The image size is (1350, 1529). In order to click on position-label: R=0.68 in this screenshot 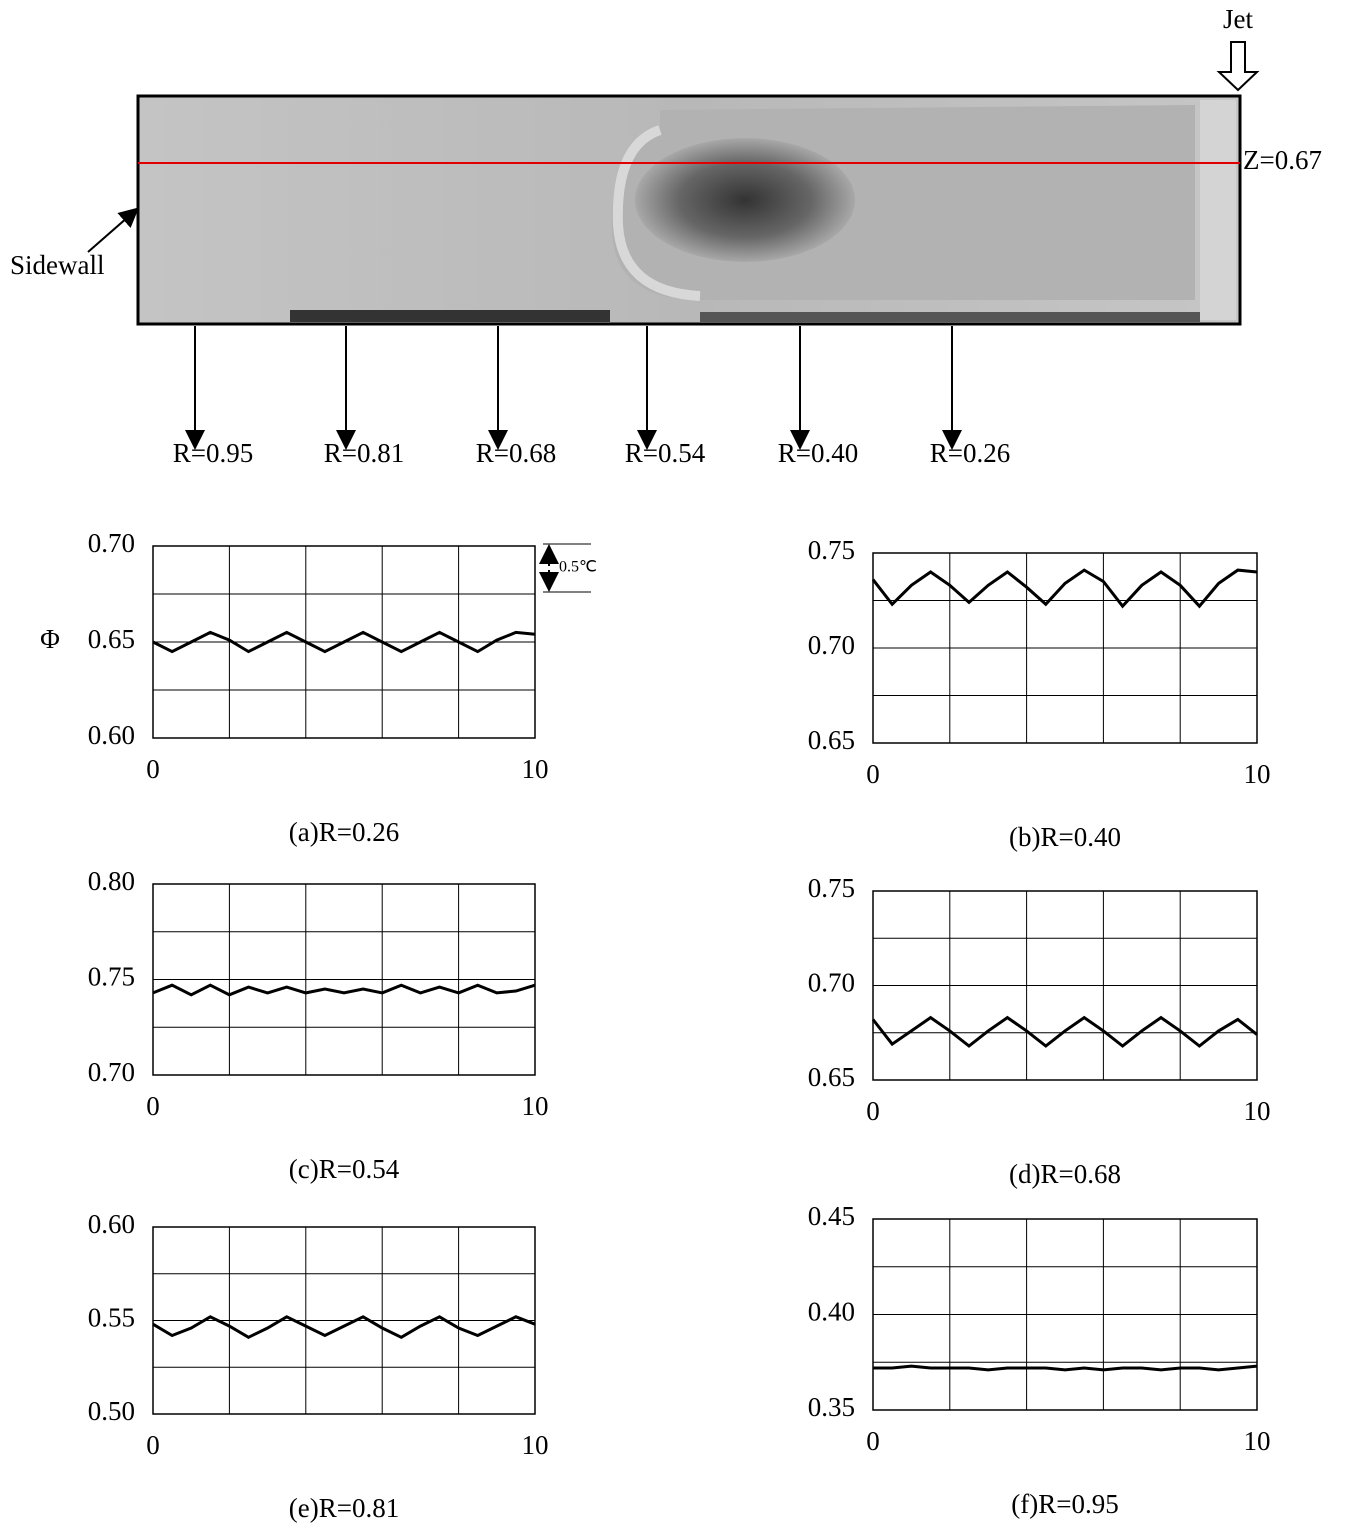, I will do `click(516, 453)`.